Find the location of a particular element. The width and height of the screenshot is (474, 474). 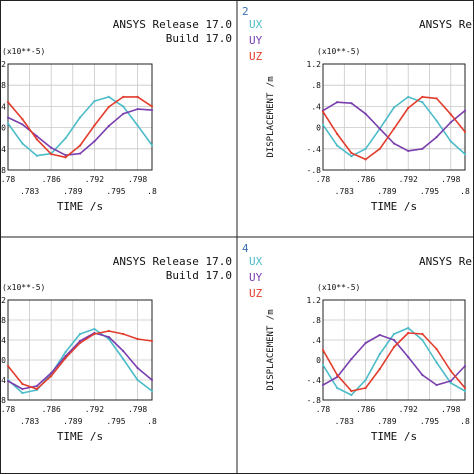

panel-3-ytick-label: 0 is located at coordinates (3, 360).